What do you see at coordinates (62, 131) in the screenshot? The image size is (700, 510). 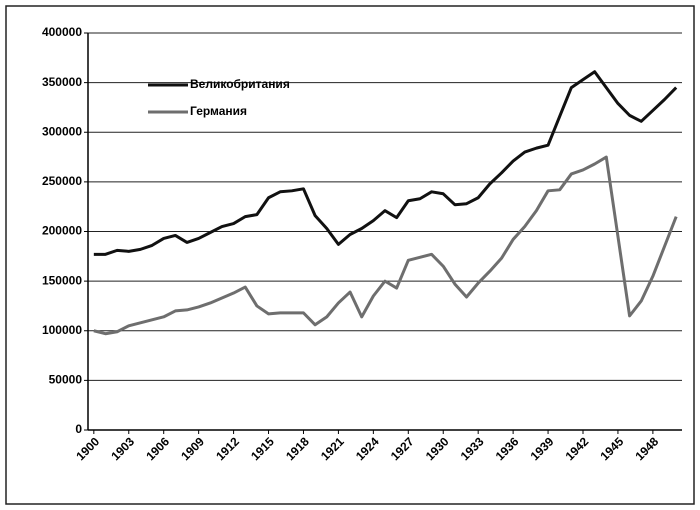 I see `y-tick-label: 300000` at bounding box center [62, 131].